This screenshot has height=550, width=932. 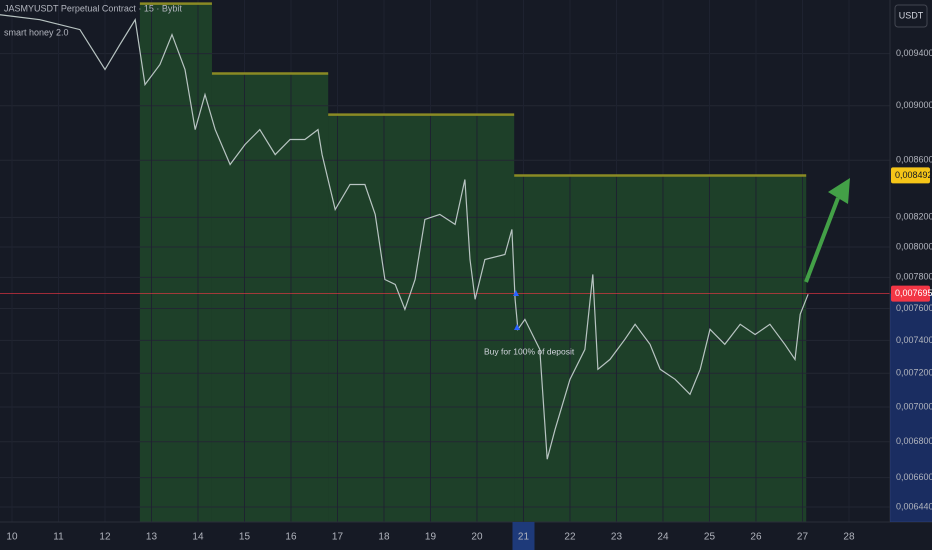 I want to click on price-tag-label: 0,008492, so click(x=913, y=175).